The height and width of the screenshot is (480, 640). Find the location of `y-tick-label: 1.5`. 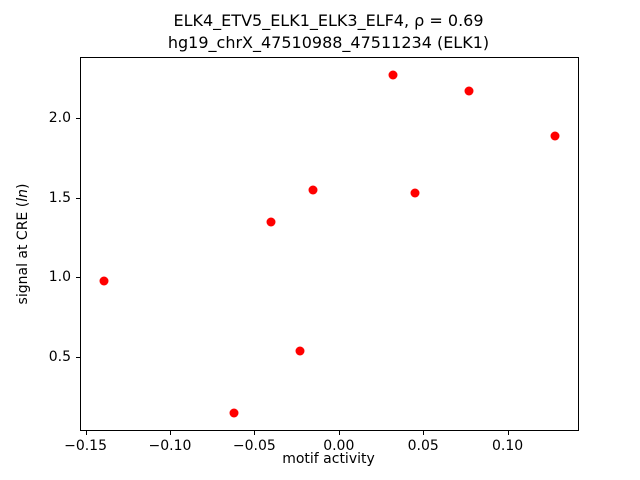

y-tick-label: 1.5 is located at coordinates (59, 197).